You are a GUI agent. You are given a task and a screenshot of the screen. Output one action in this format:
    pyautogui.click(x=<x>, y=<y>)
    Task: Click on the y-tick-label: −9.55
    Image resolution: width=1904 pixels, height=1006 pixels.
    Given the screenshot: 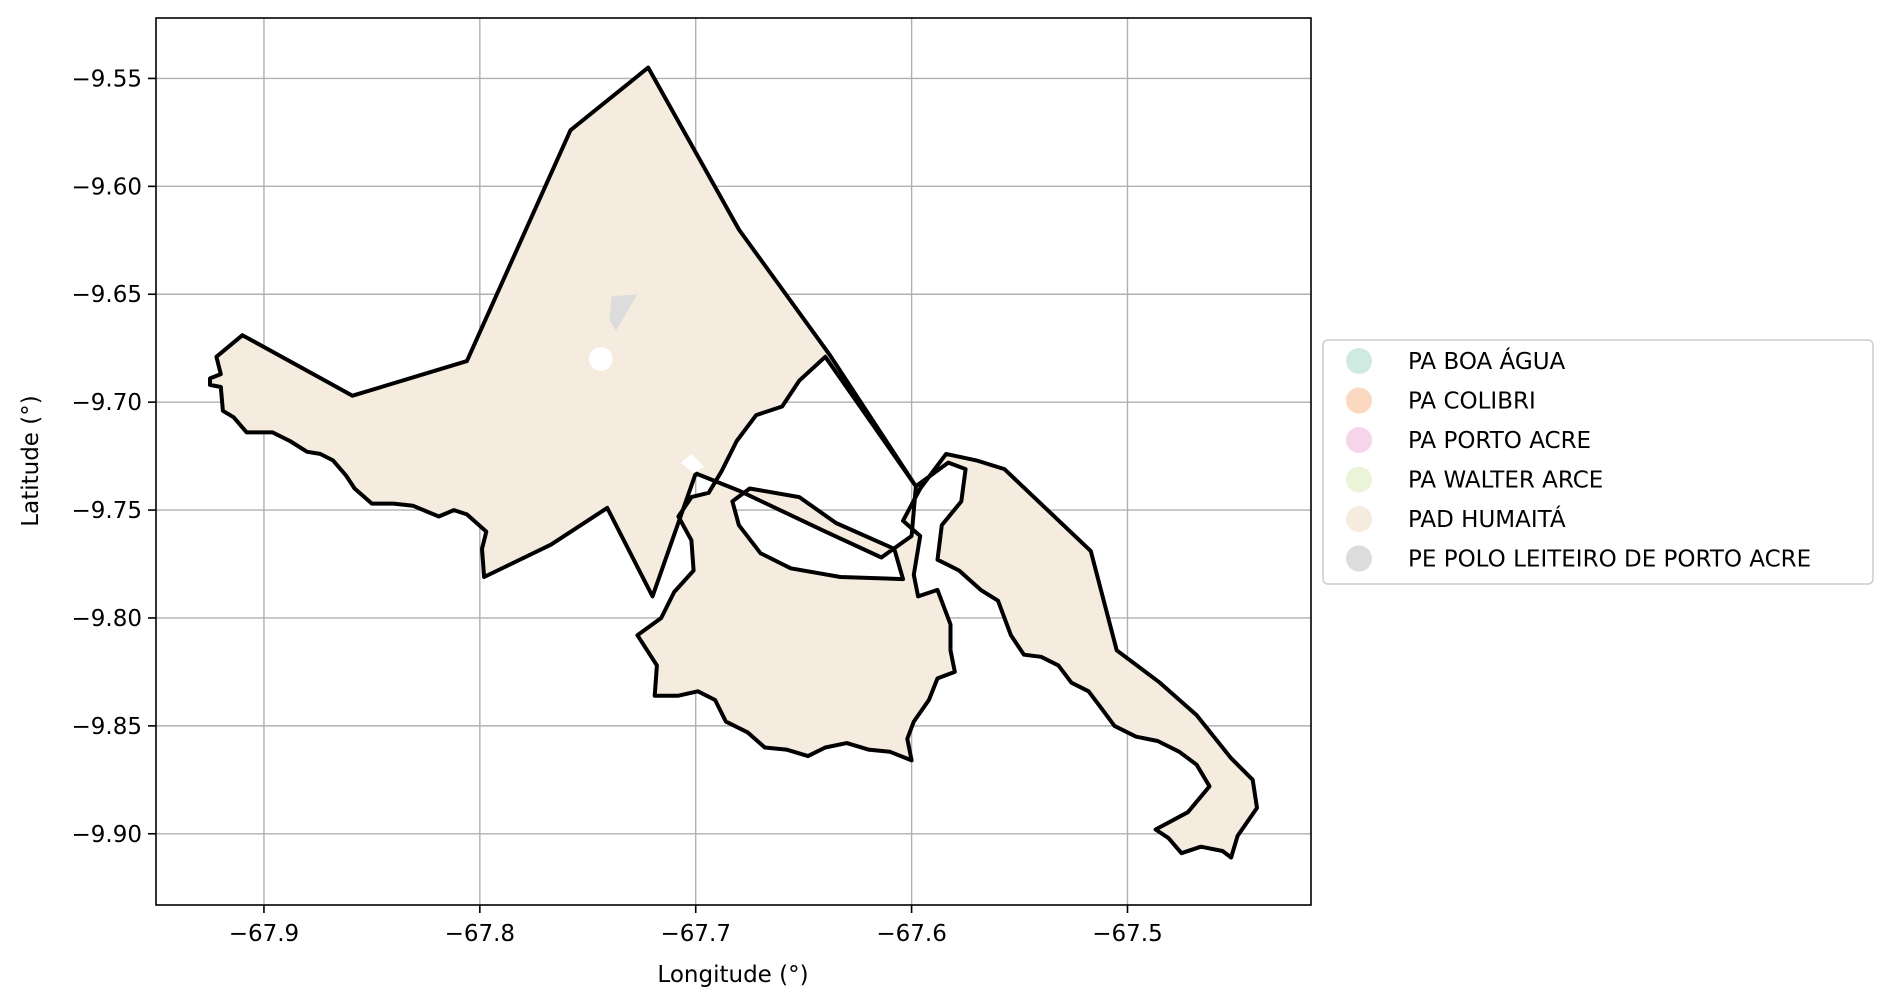 What is the action you would take?
    pyautogui.click(x=107, y=79)
    